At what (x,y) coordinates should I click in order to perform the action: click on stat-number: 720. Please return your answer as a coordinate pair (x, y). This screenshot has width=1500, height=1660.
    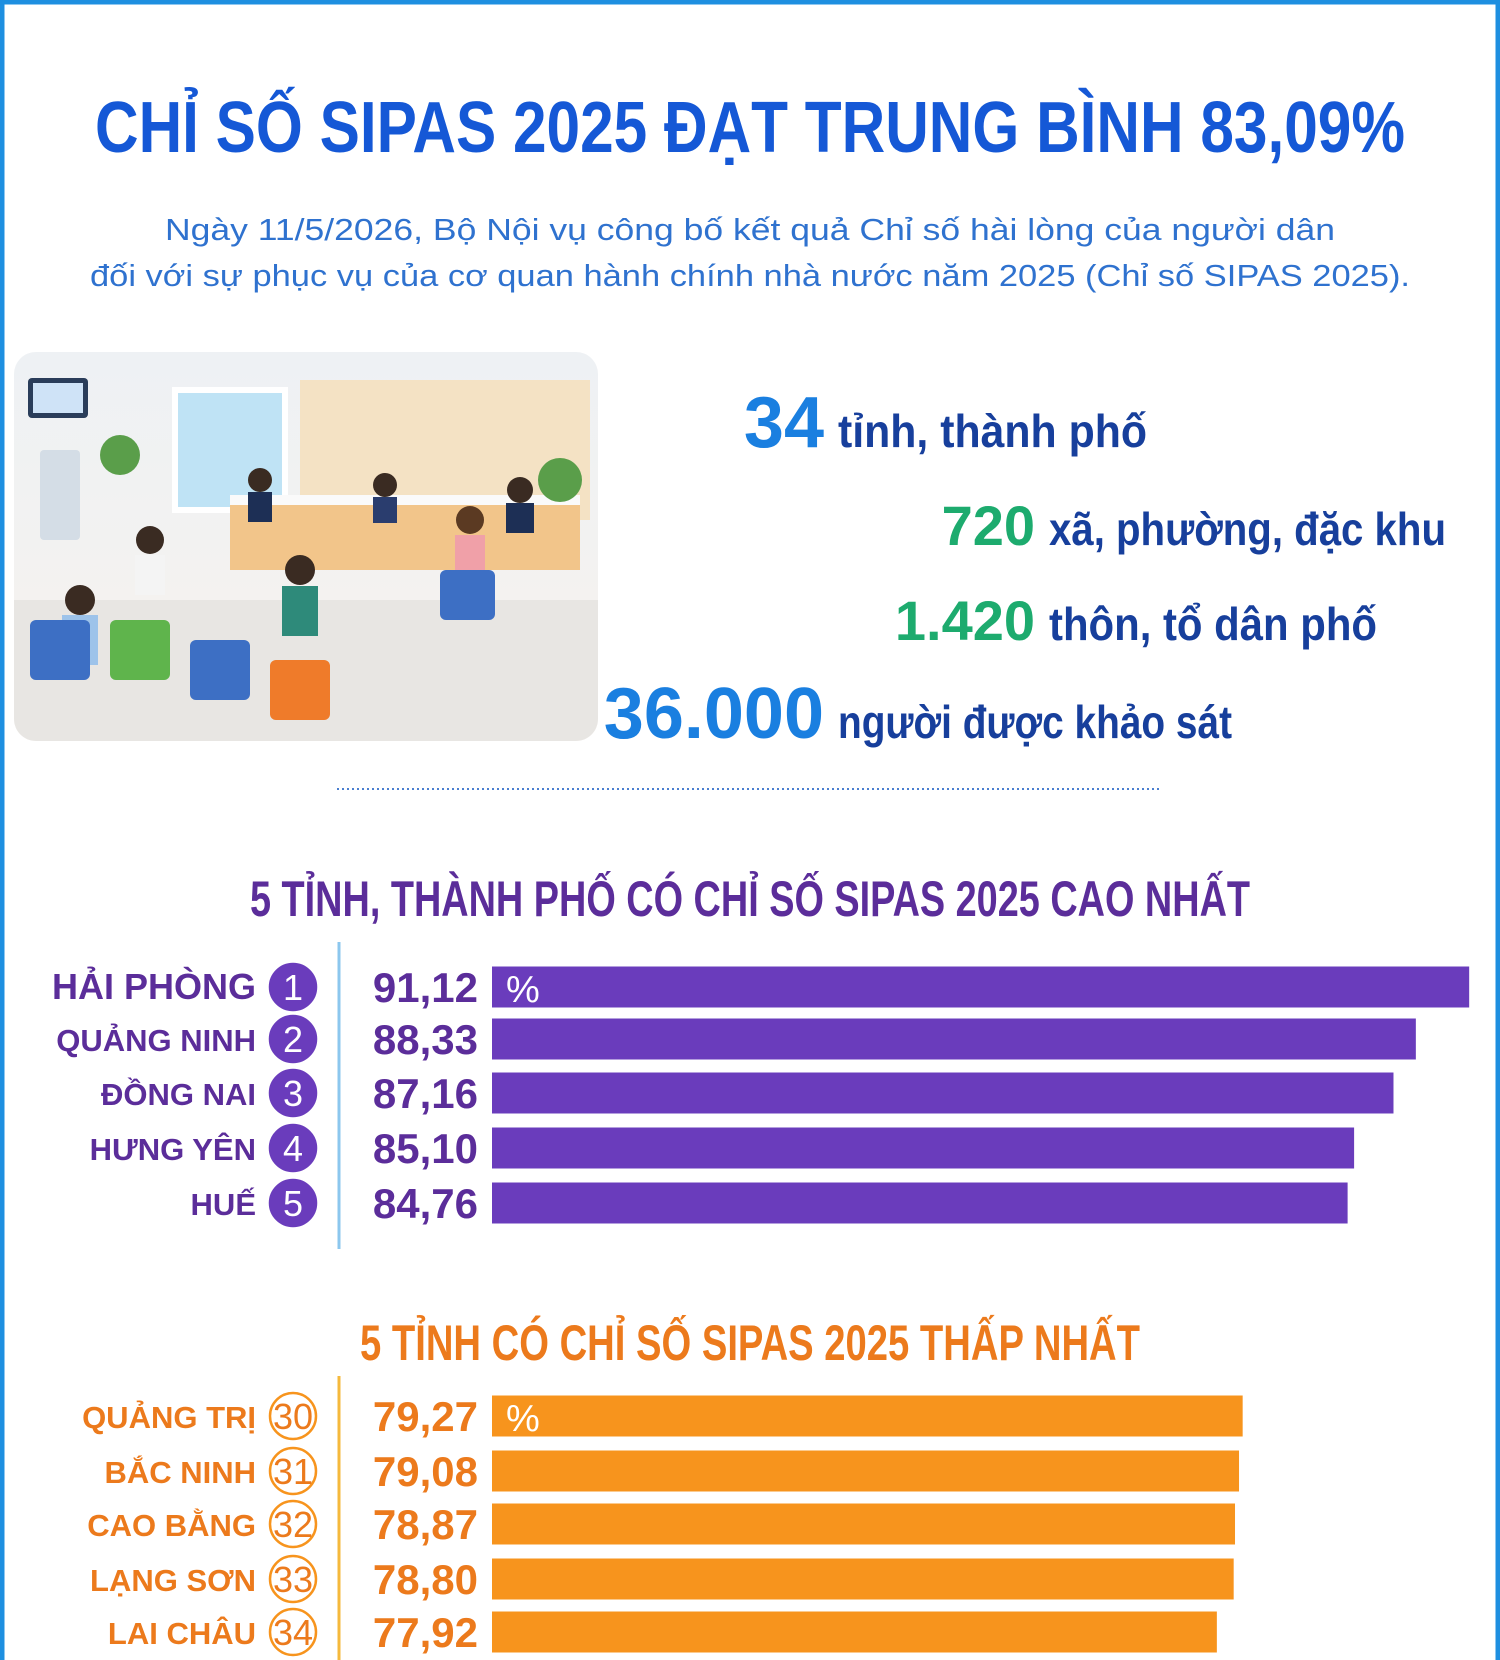
    Looking at the image, I should click on (988, 525).